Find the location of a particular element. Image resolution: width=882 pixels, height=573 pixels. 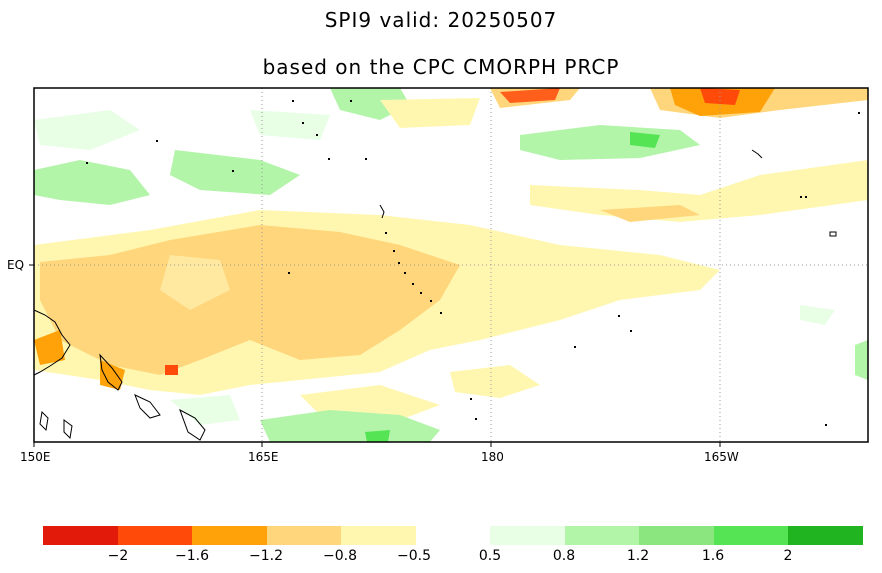

map-subtitle: based on the CPC CMORPH PRCP is located at coordinates (441, 67).